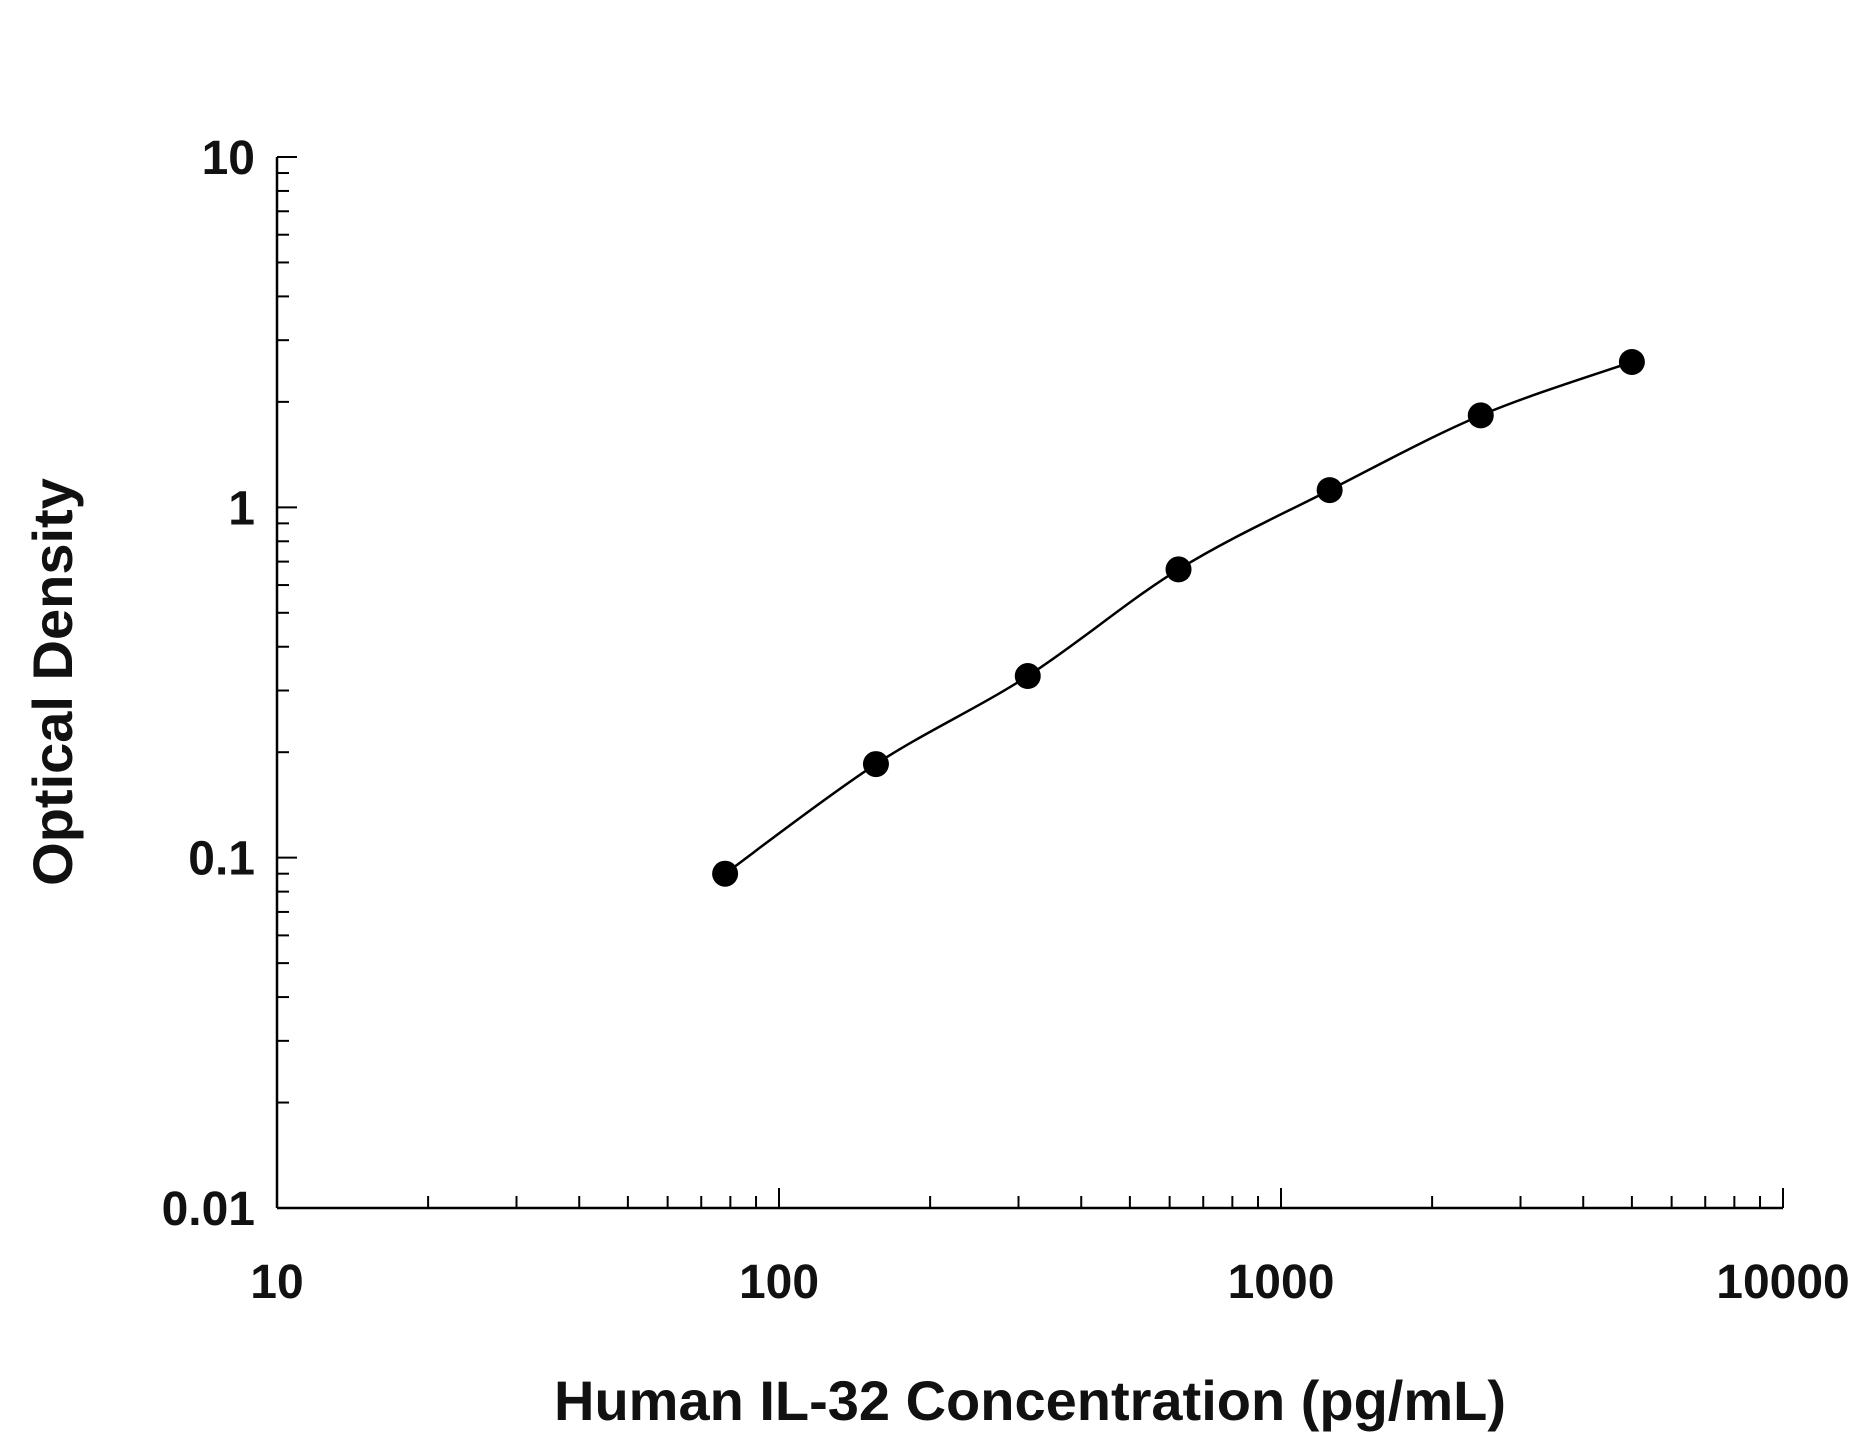  Describe the element at coordinates (1030, 1400) in the screenshot. I see `x-axis-title: Human IL-32 Concentration (pg/mL)` at that location.